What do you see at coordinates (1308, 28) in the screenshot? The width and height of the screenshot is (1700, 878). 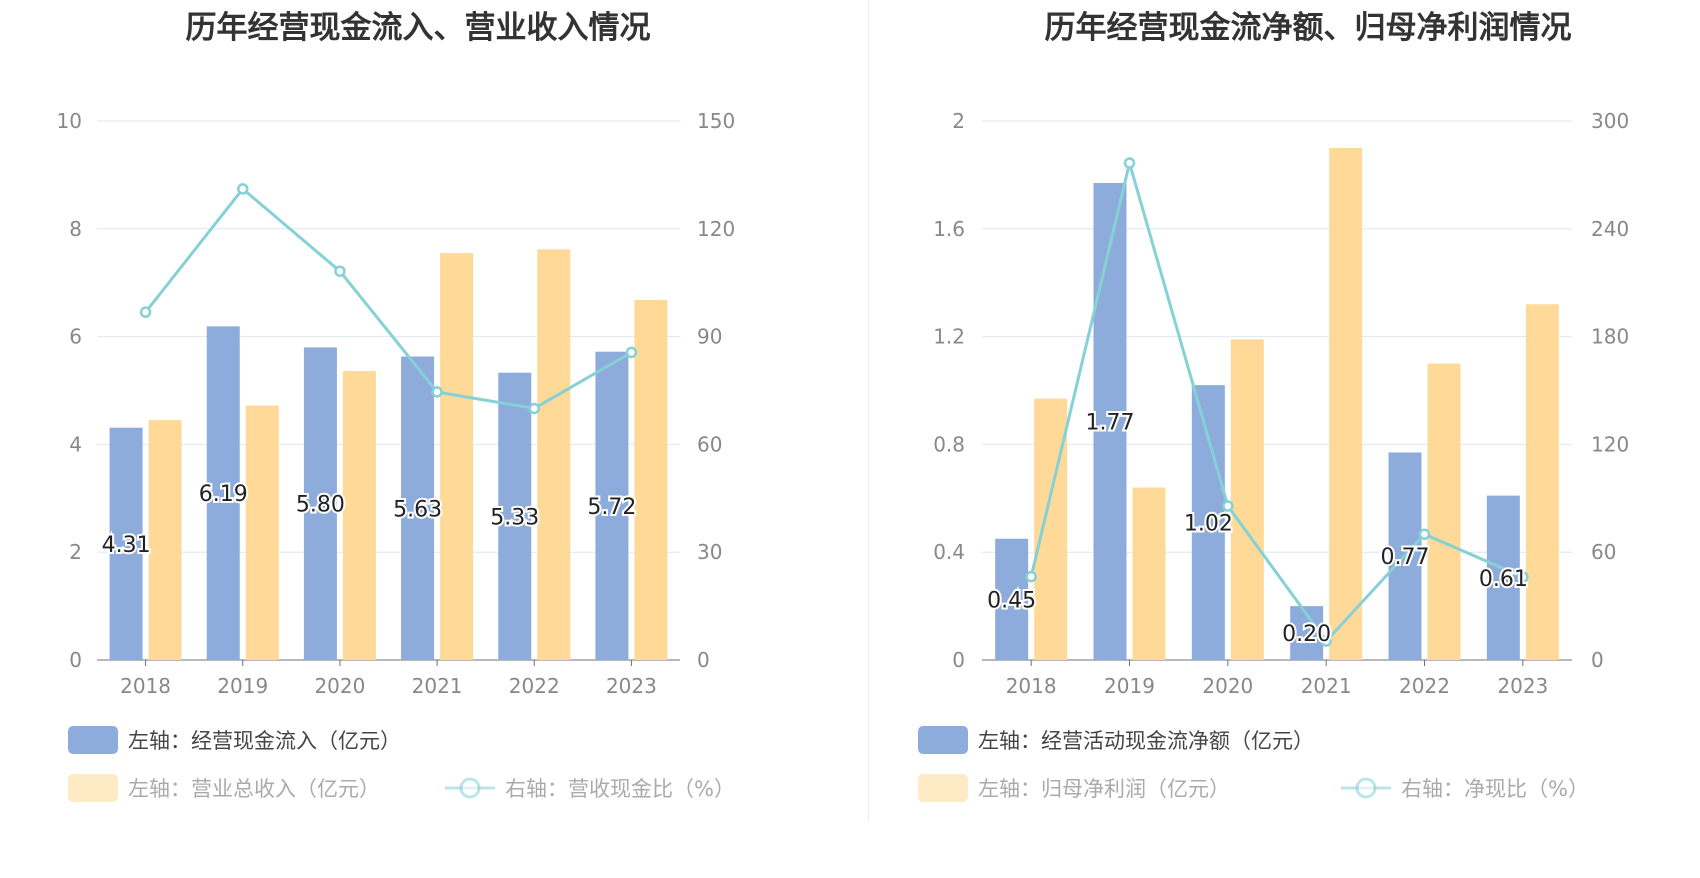 I see `chart-title: 历年经营现金流净额、归母净利润情况` at bounding box center [1308, 28].